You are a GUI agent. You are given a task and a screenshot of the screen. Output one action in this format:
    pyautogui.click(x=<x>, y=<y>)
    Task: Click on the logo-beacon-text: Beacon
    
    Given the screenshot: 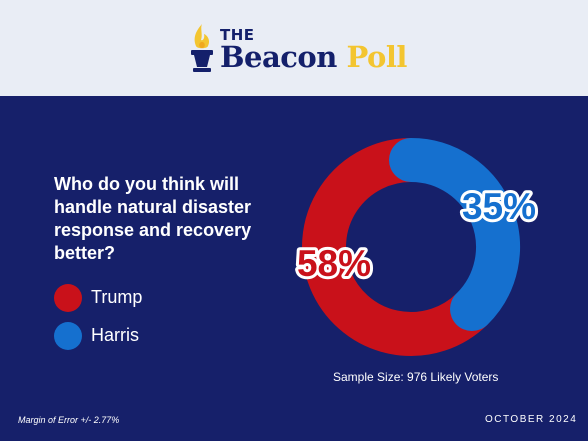 What is the action you would take?
    pyautogui.click(x=278, y=57)
    